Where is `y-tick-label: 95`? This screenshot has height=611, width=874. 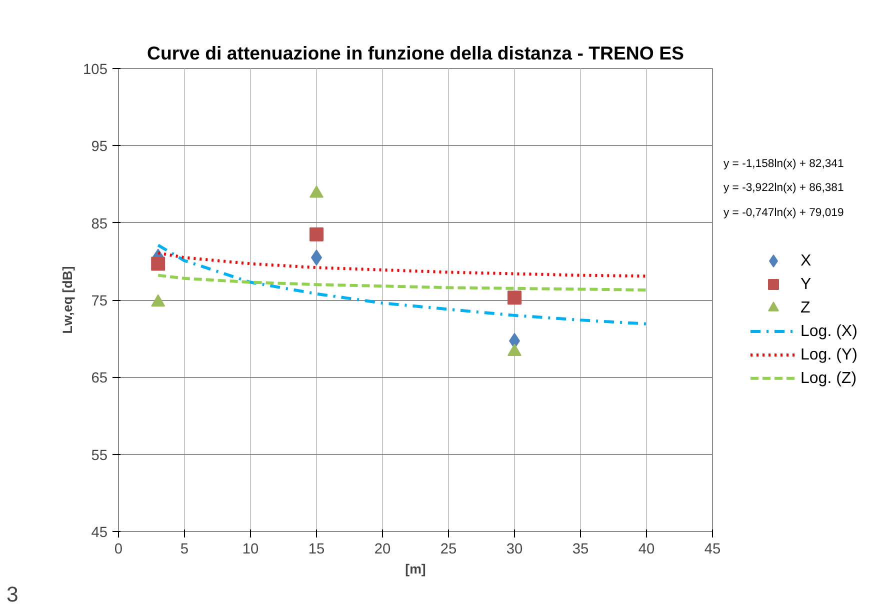
y-tick-label: 95 is located at coordinates (99, 147).